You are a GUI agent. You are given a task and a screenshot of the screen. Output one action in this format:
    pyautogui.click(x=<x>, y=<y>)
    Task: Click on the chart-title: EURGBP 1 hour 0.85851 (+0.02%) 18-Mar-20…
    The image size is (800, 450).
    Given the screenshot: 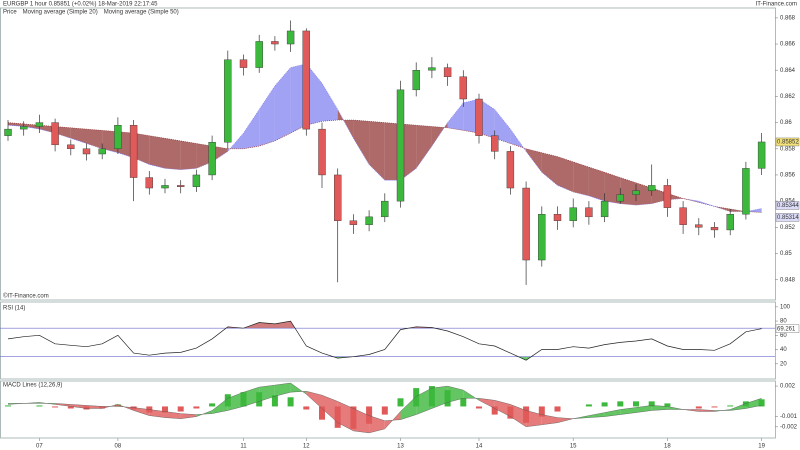 What is the action you would take?
    pyautogui.click(x=80, y=5)
    